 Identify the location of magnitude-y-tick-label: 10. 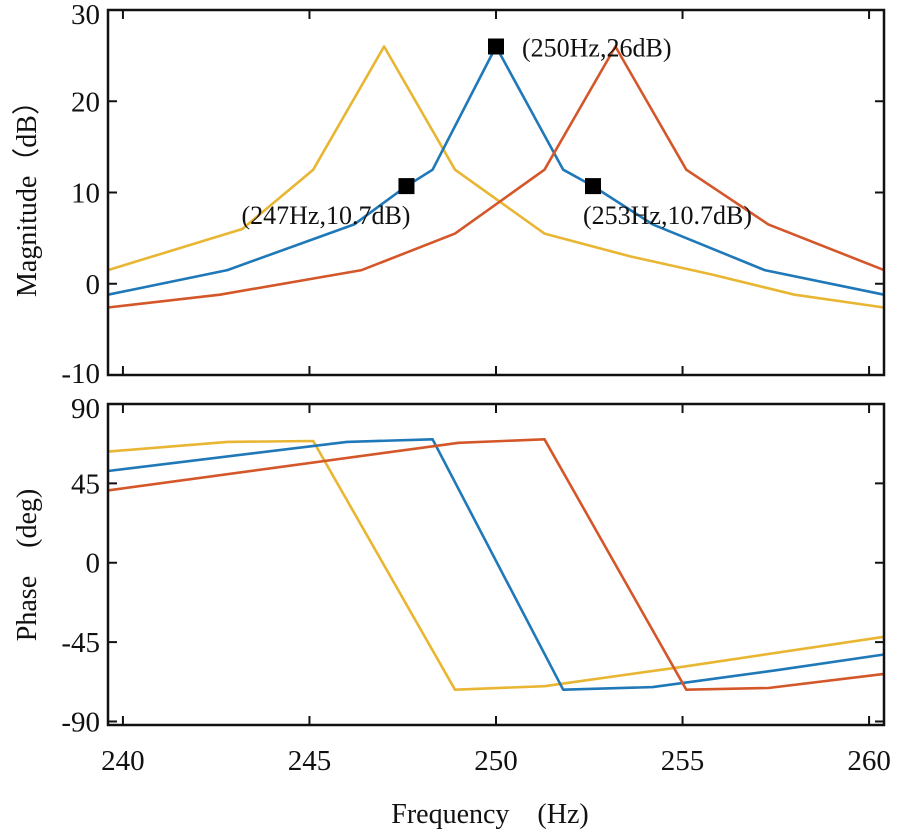
(85, 194).